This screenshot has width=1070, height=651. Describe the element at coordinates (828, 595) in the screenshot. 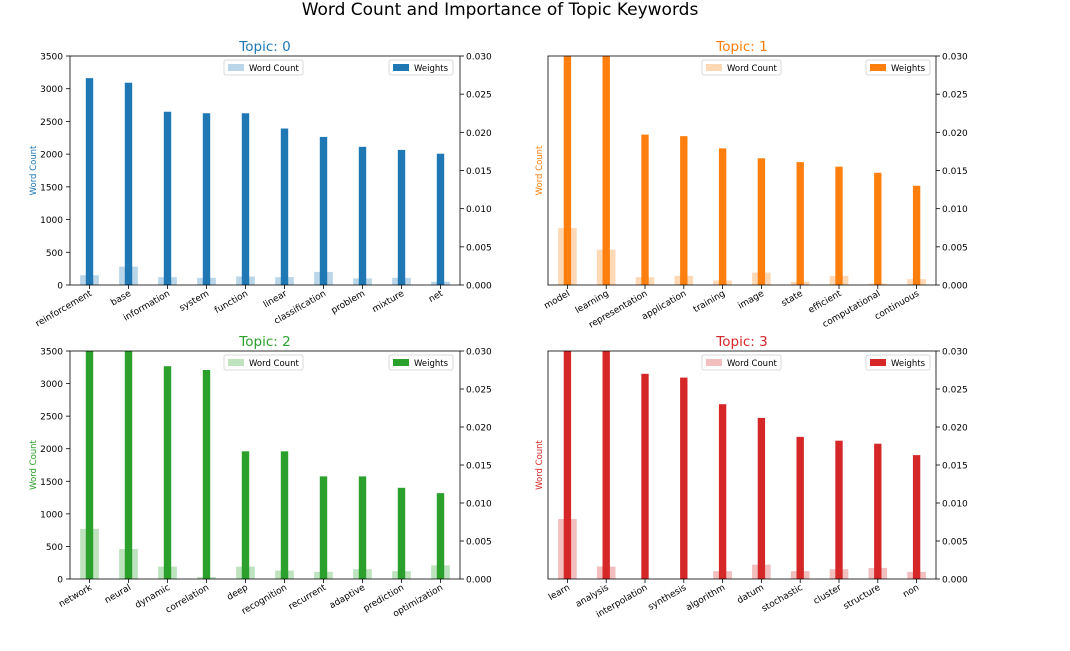

I see `x-tick-label: cluster` at that location.